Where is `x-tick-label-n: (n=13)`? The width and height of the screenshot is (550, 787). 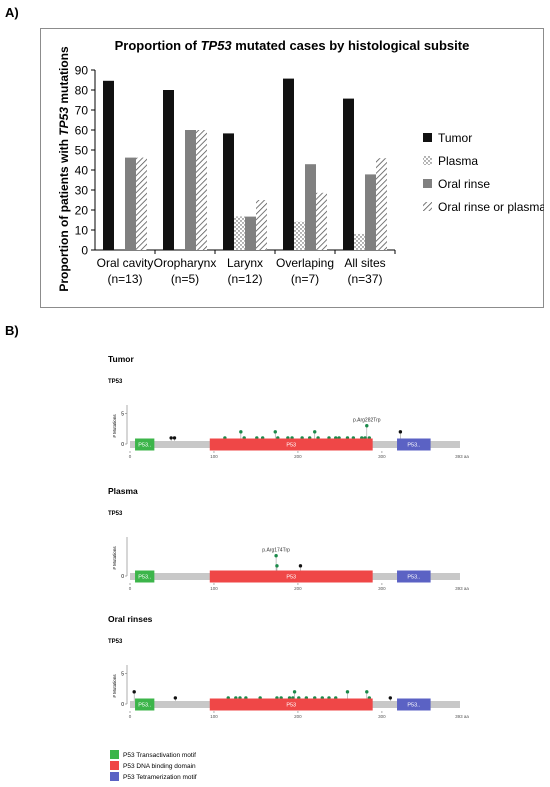 x-tick-label-n: (n=13) is located at coordinates (124, 279).